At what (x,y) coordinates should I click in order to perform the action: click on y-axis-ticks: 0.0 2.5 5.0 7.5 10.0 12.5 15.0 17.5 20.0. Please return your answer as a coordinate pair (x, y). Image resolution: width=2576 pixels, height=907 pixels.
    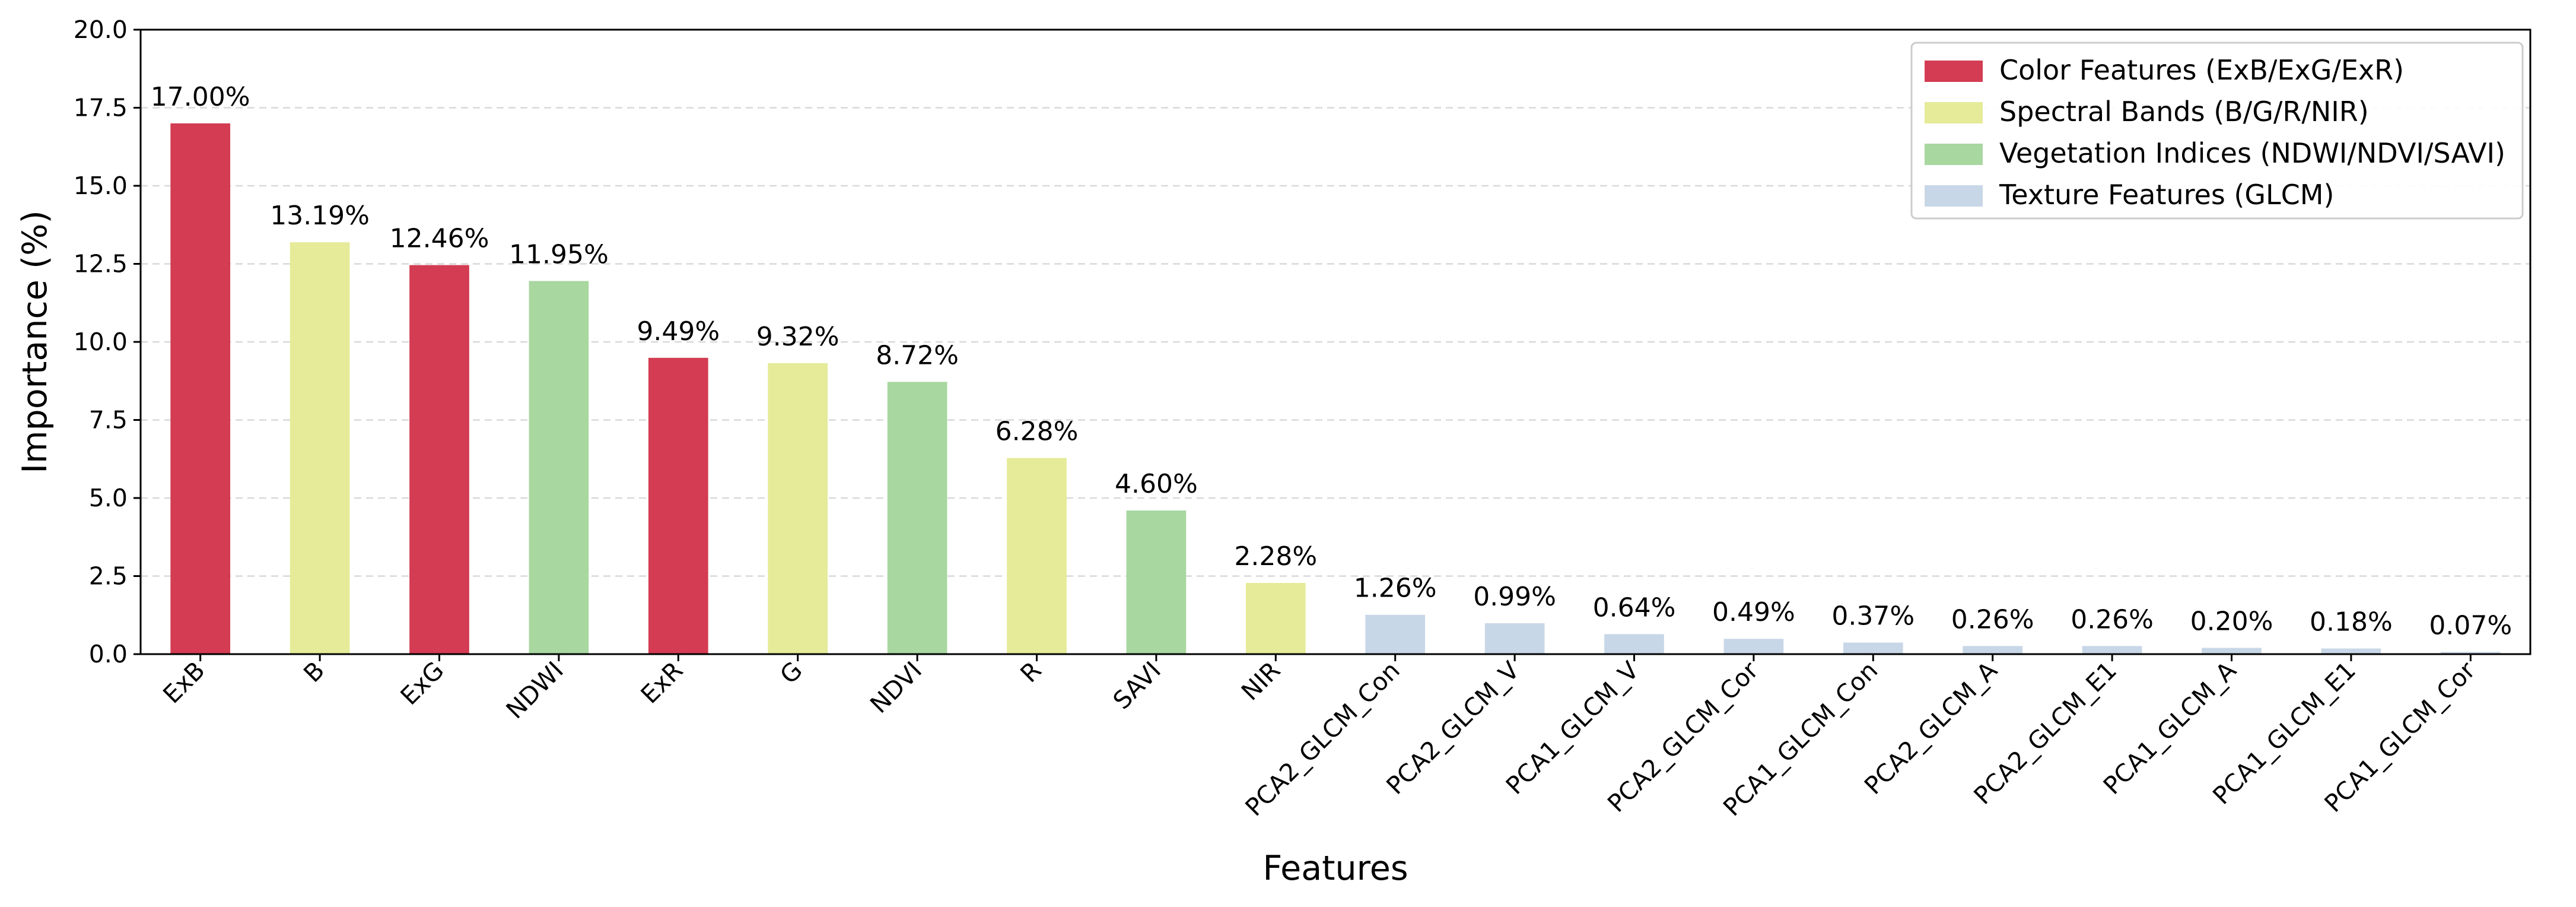
    Looking at the image, I should click on (107, 341).